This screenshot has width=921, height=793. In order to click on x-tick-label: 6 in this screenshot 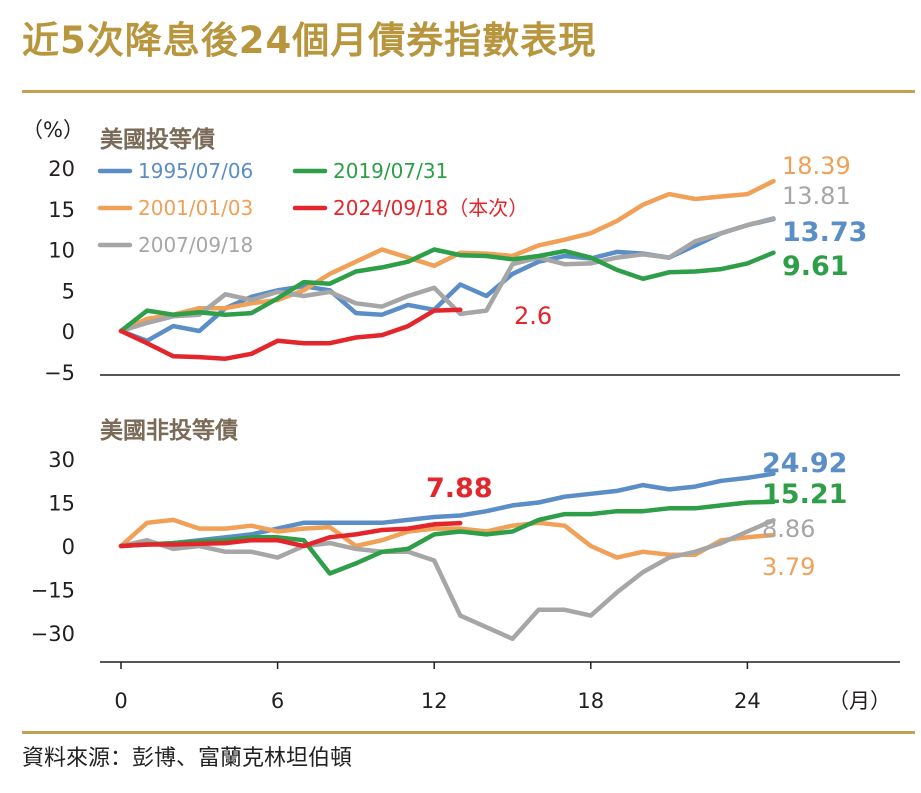, I will do `click(277, 701)`.